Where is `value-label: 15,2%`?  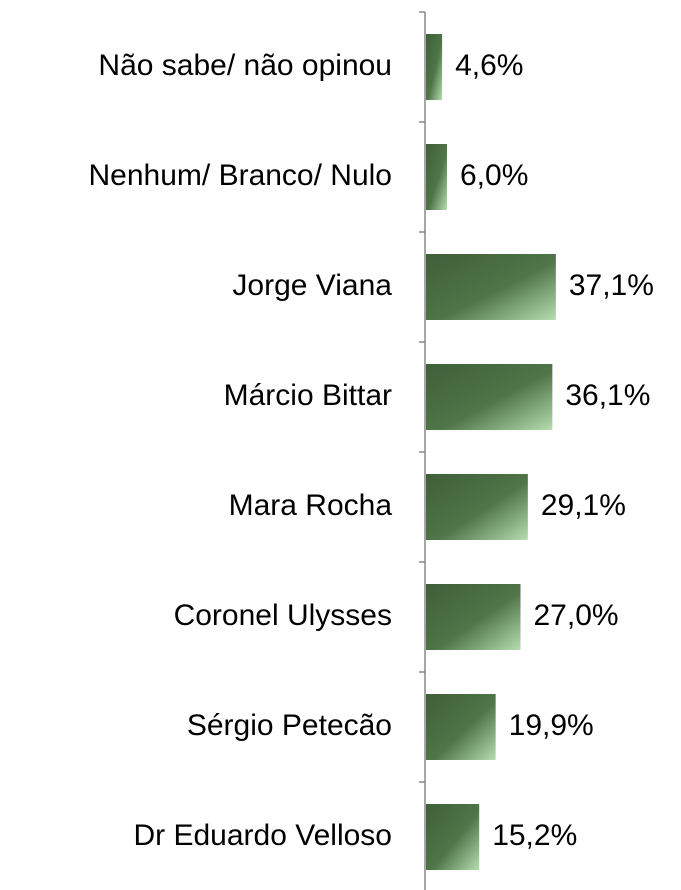
value-label: 15,2% is located at coordinates (534, 835).